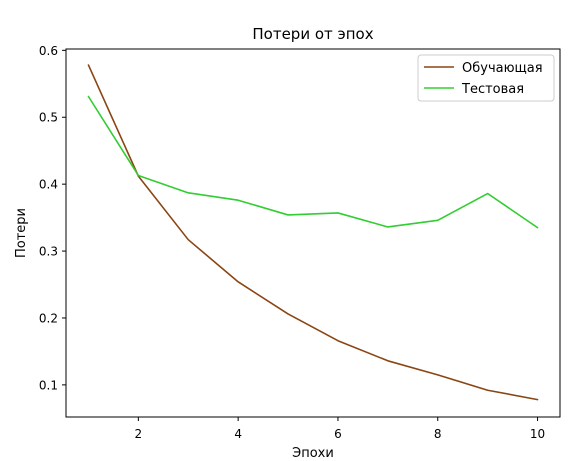  Describe the element at coordinates (492, 89) in the screenshot. I see `legend-label-test: Тестовая` at that location.